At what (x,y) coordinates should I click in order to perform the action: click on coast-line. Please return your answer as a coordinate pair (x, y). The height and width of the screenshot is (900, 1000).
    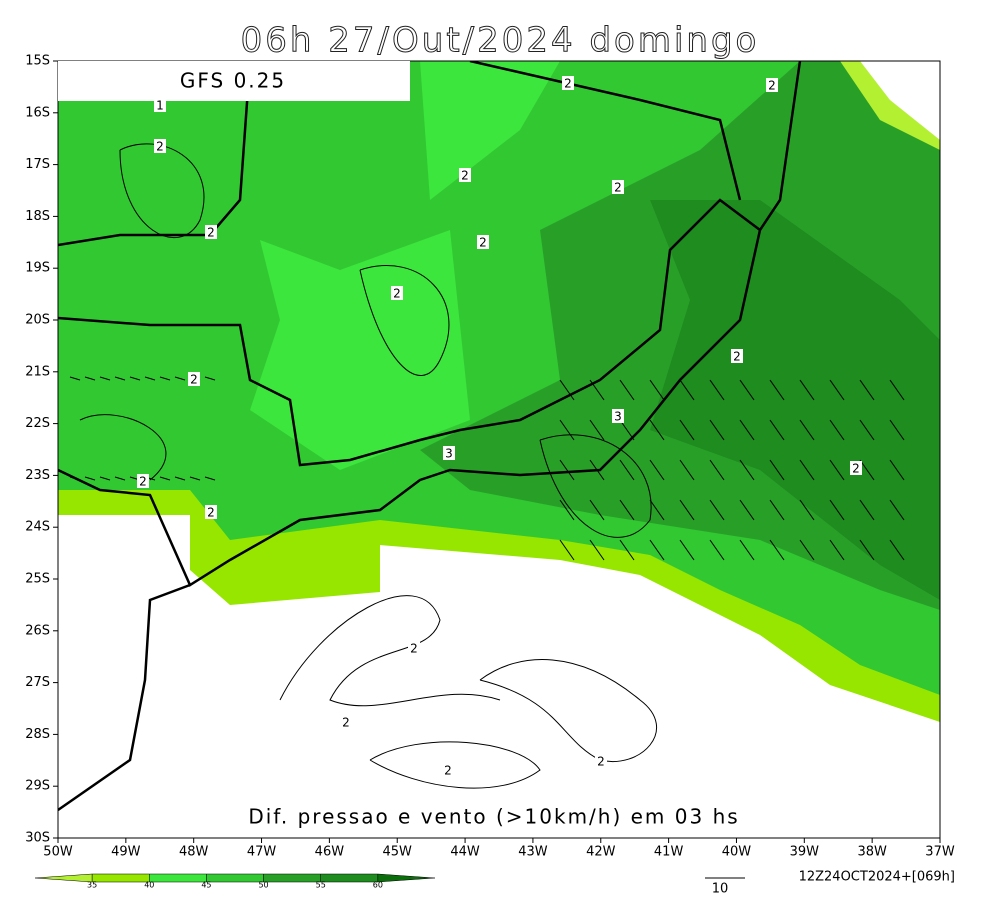
    Looking at the image, I should click on (124, 697).